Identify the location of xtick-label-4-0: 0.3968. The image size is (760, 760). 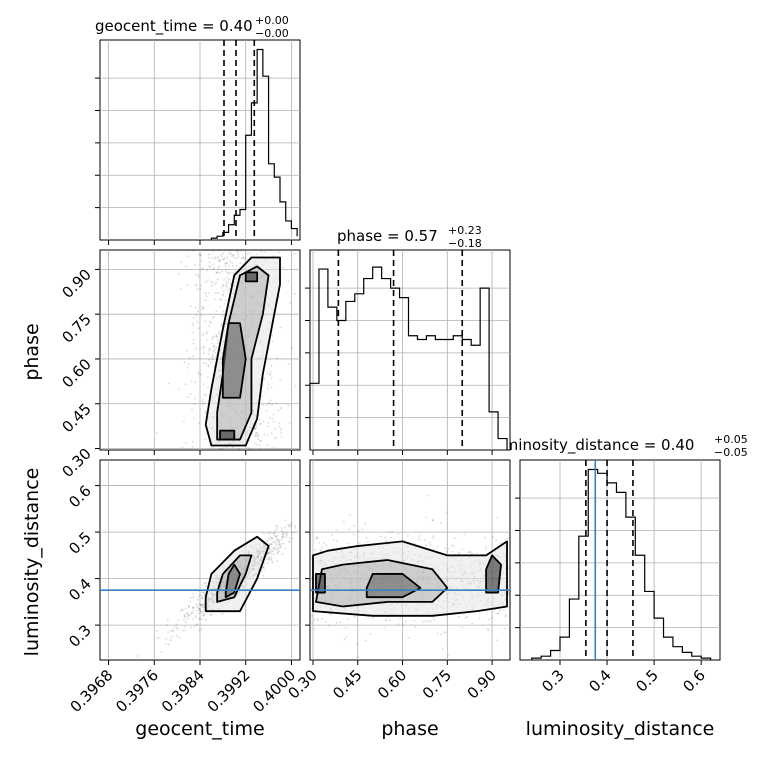
(92, 691).